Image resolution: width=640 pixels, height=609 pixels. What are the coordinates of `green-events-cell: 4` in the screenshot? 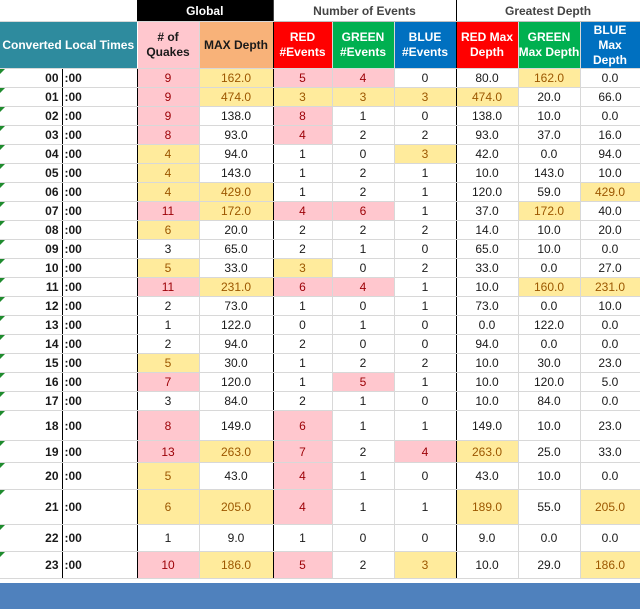 It's located at (363, 287).